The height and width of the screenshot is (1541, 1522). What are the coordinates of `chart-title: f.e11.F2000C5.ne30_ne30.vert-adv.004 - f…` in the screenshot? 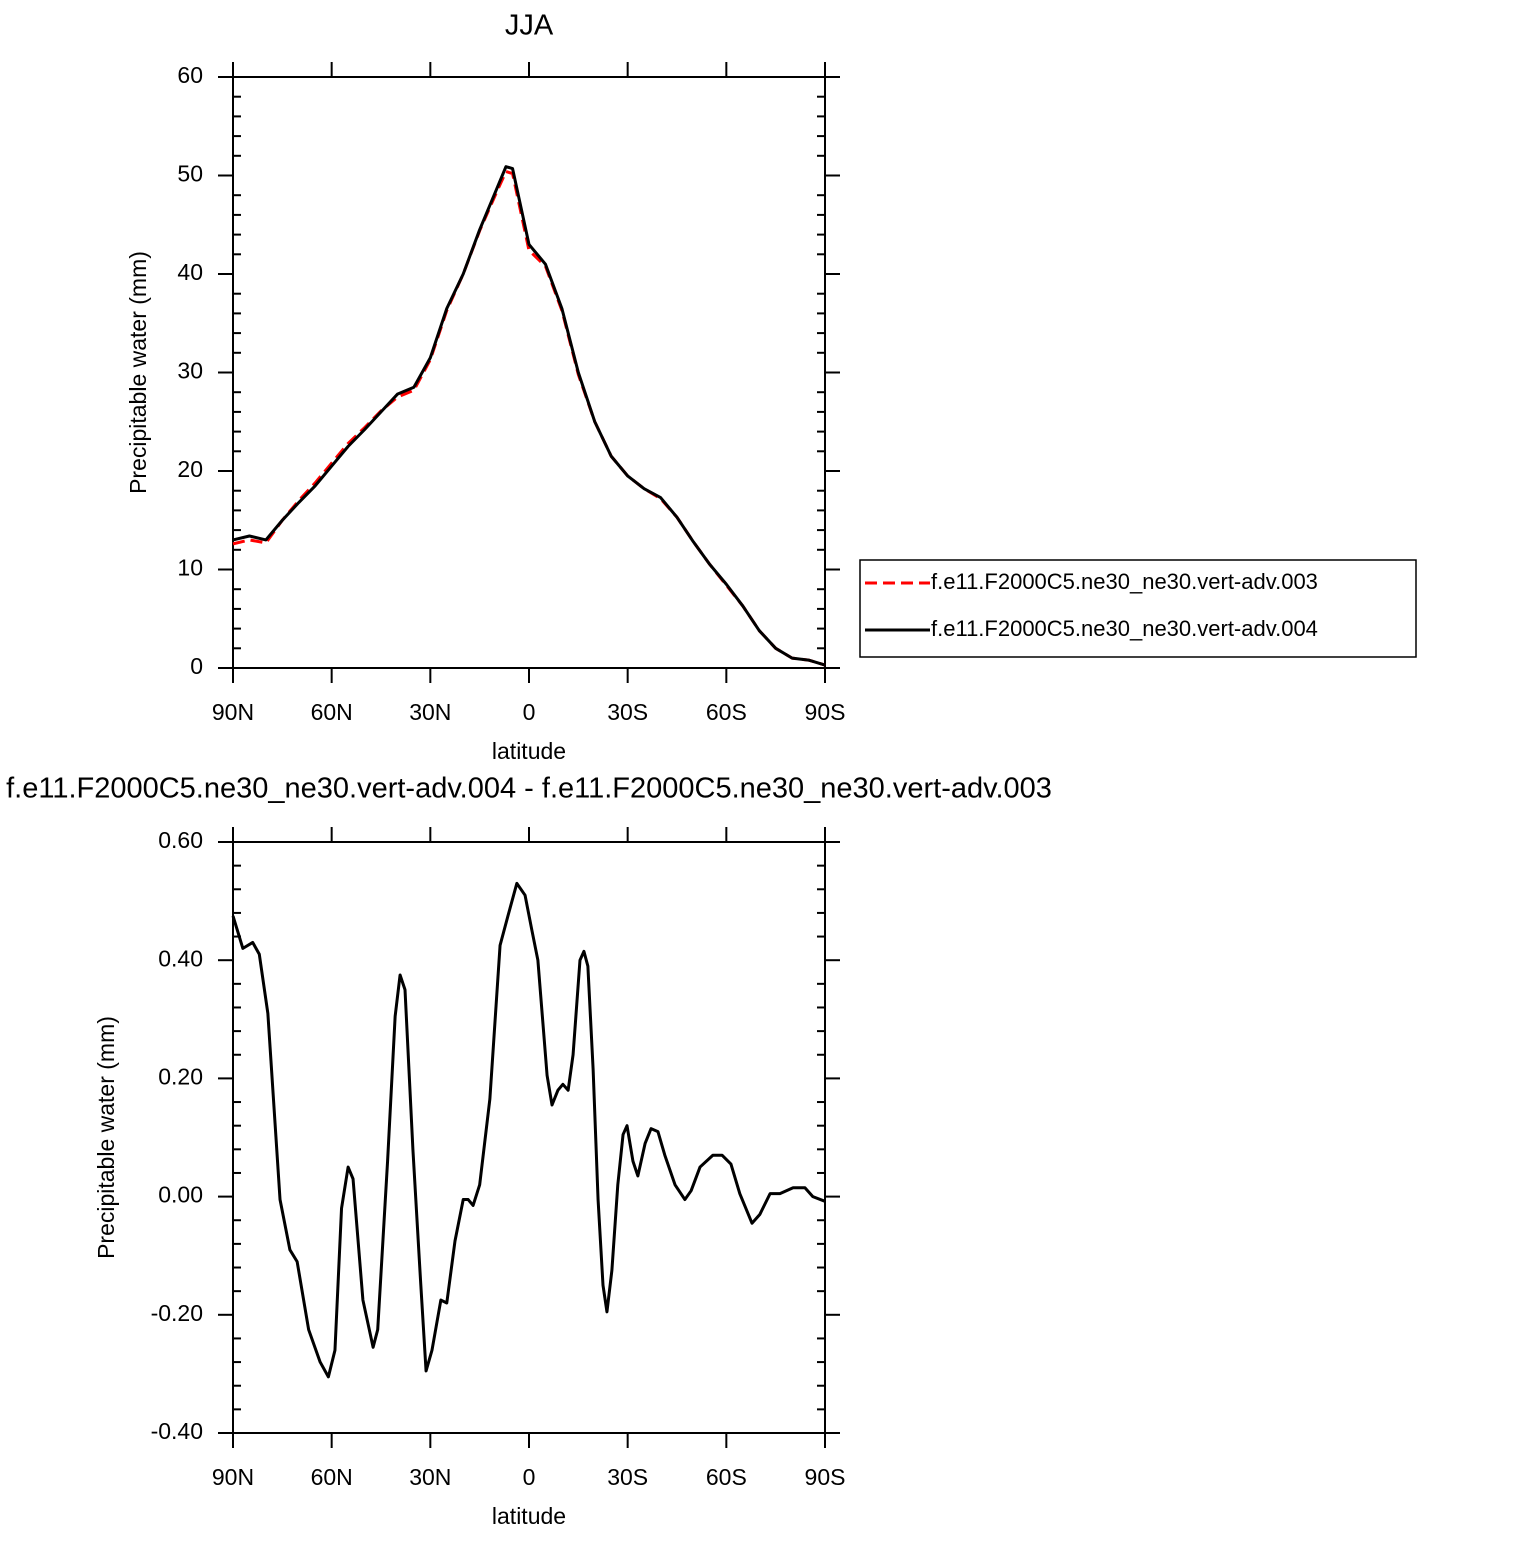 It's located at (529, 789).